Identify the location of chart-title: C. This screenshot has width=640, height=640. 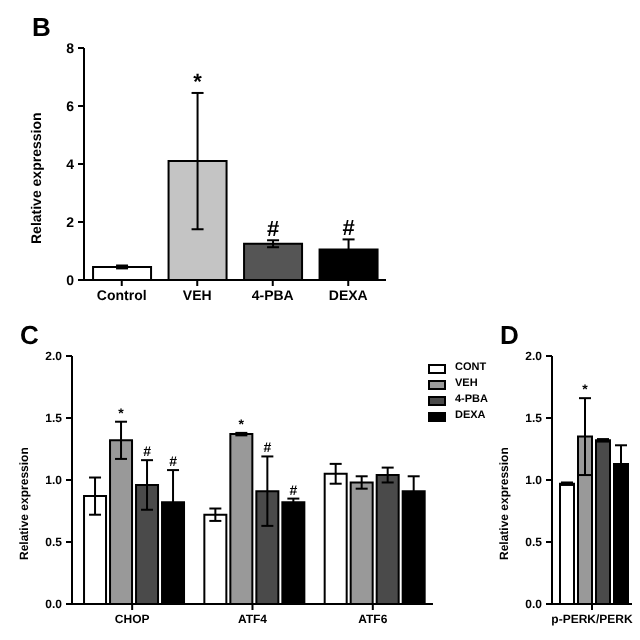
(29, 335).